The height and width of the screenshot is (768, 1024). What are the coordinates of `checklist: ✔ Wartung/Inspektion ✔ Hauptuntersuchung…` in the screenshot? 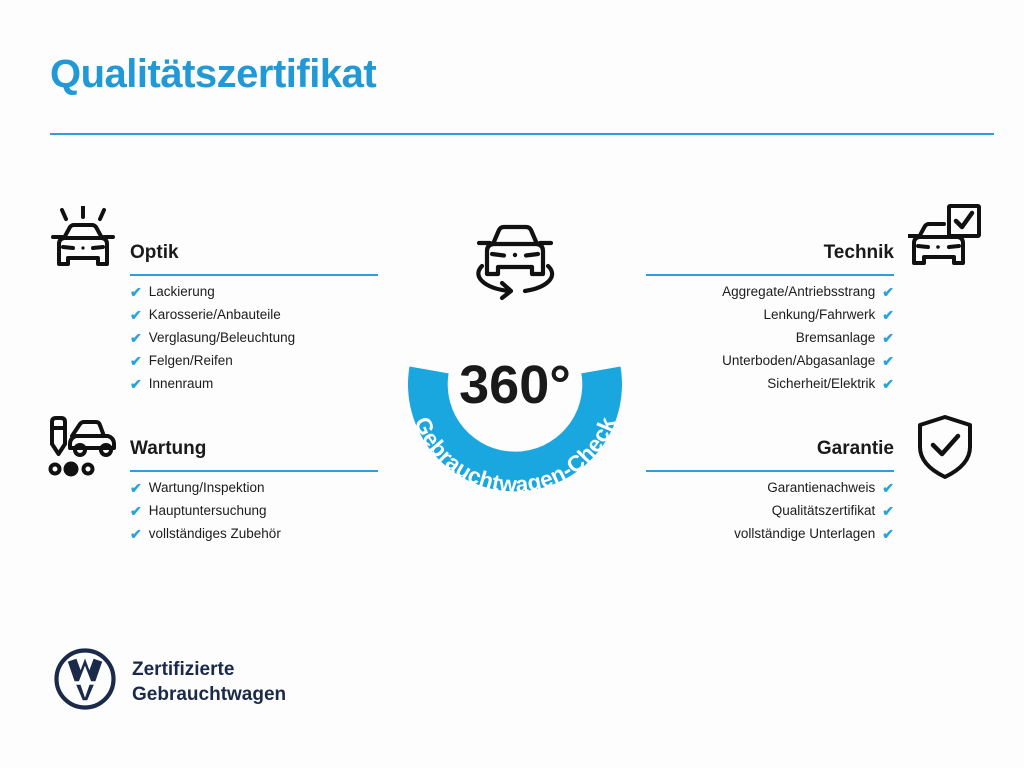 It's located at (254, 510).